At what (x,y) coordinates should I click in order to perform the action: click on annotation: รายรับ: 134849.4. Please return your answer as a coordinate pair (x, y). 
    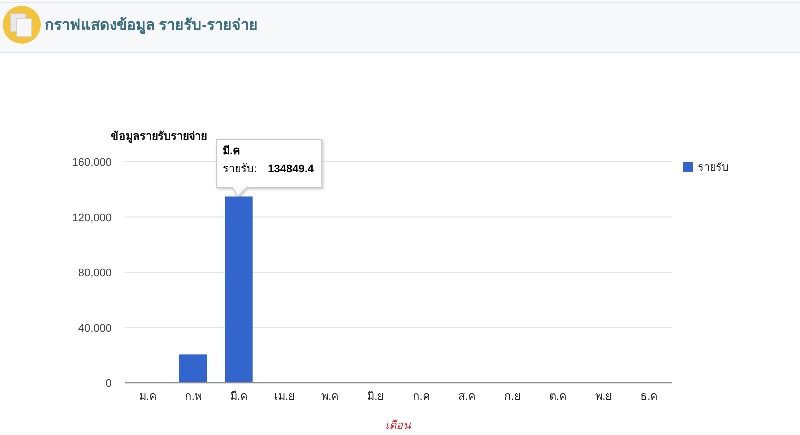
    Looking at the image, I should click on (268, 170).